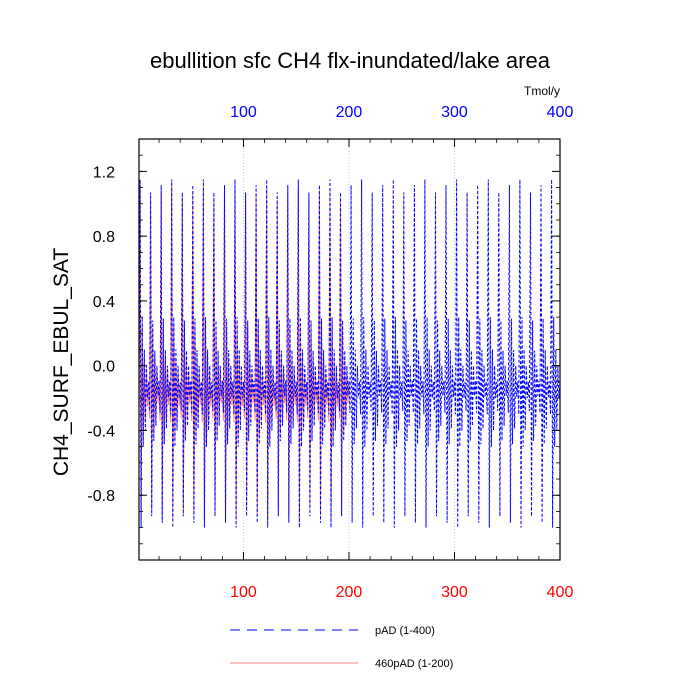 This screenshot has height=700, width=700. Describe the element at coordinates (104, 367) in the screenshot. I see `y-tick-label: 0.0` at that location.